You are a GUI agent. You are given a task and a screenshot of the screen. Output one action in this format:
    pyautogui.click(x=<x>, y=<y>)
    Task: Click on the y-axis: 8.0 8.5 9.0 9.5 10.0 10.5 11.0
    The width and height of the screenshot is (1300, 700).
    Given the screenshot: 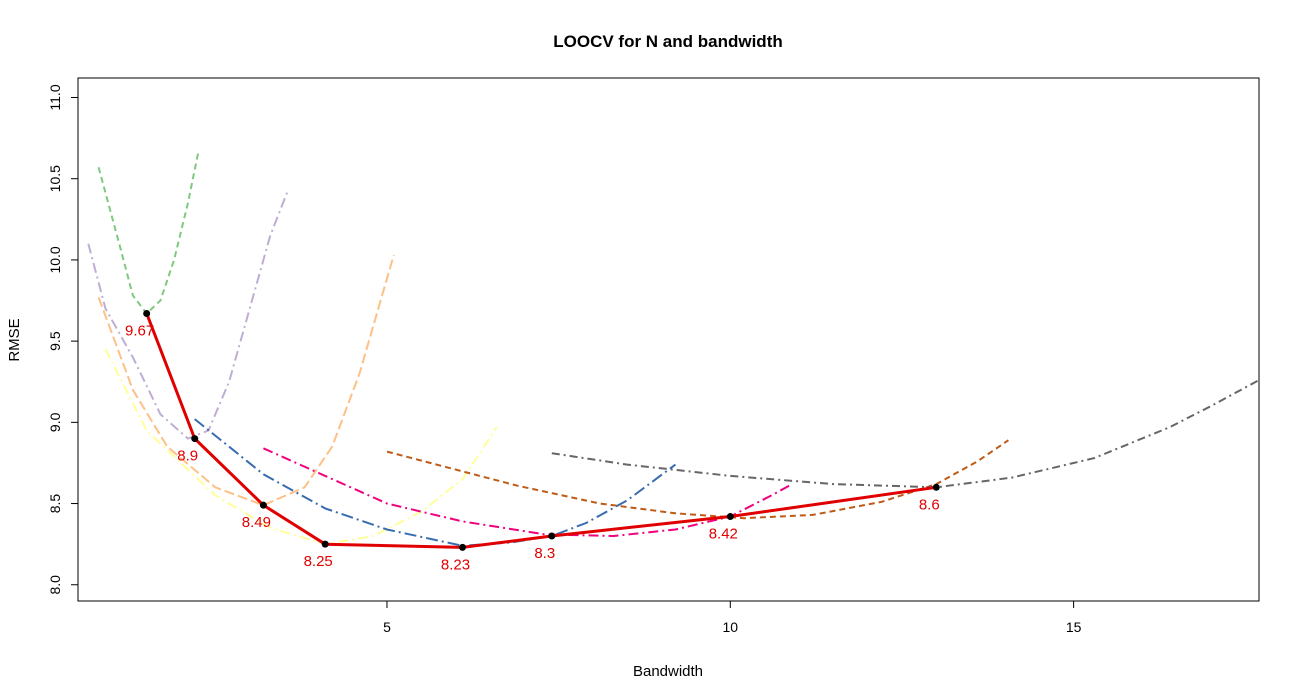 What is the action you would take?
    pyautogui.click(x=62, y=339)
    